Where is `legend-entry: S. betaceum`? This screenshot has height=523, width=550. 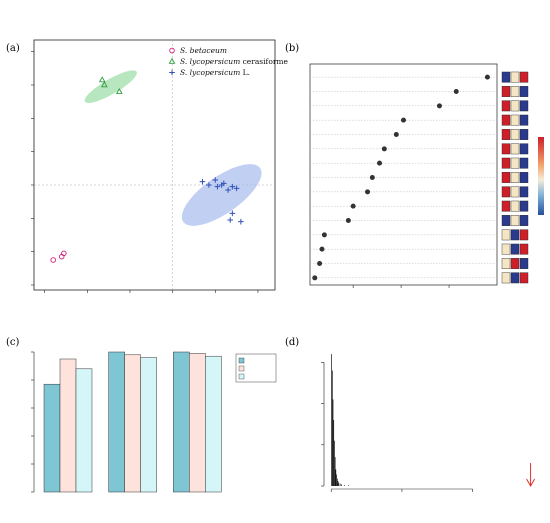 legend-entry: S. betaceum is located at coordinates (203, 50).